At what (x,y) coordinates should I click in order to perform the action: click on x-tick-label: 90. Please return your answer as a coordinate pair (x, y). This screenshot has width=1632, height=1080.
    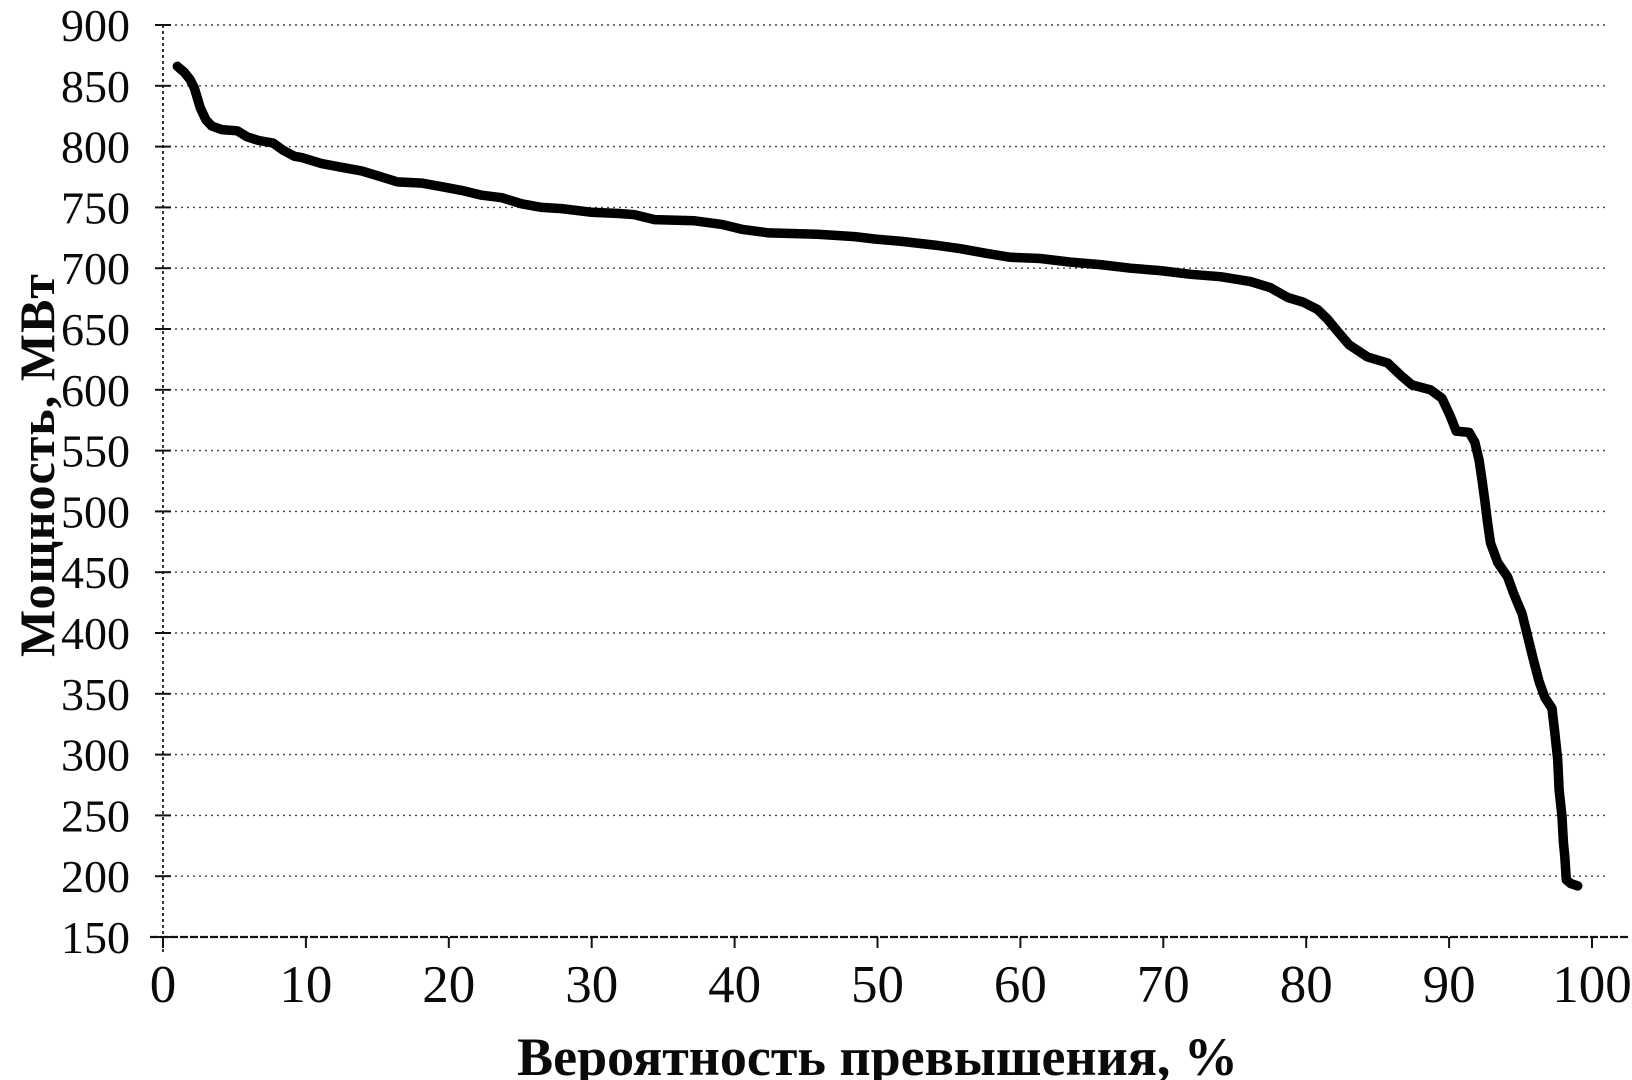
    Looking at the image, I should click on (1449, 985).